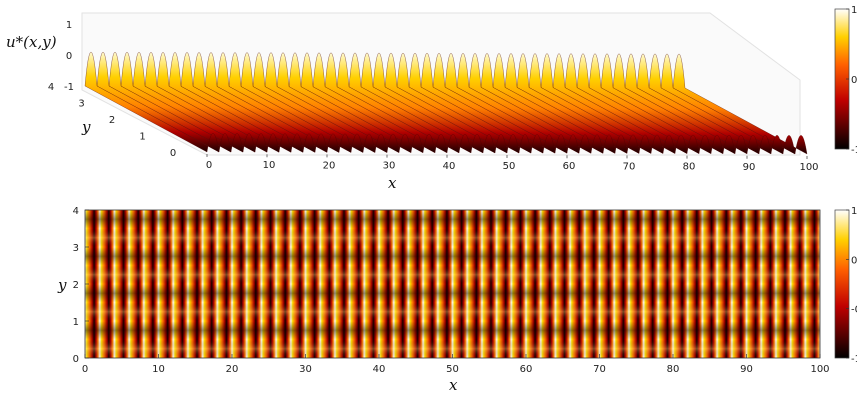  I want to click on heatmap-colorbar-bar, so click(842, 284).